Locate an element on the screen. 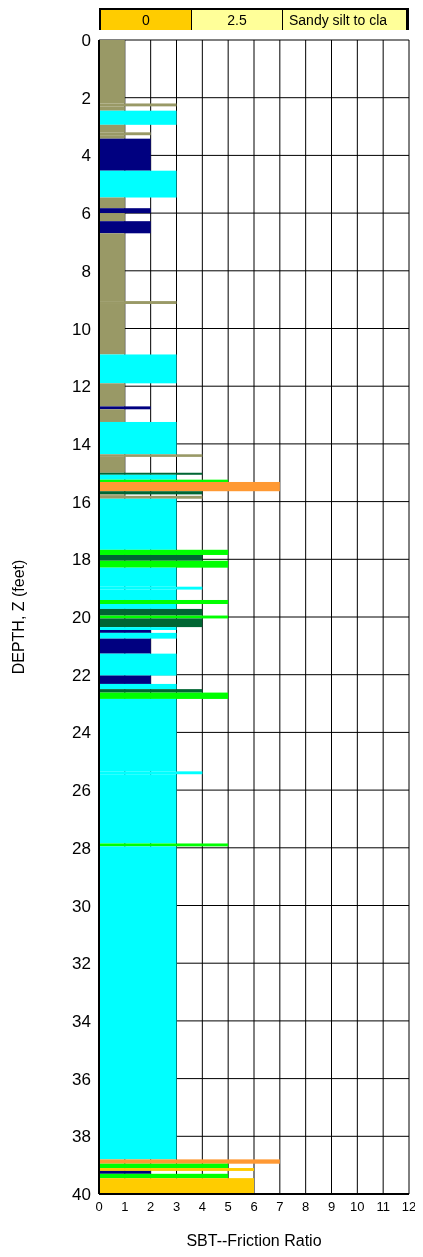 The width and height of the screenshot is (423, 1257). x-tick-label: 1 is located at coordinates (125, 1207).